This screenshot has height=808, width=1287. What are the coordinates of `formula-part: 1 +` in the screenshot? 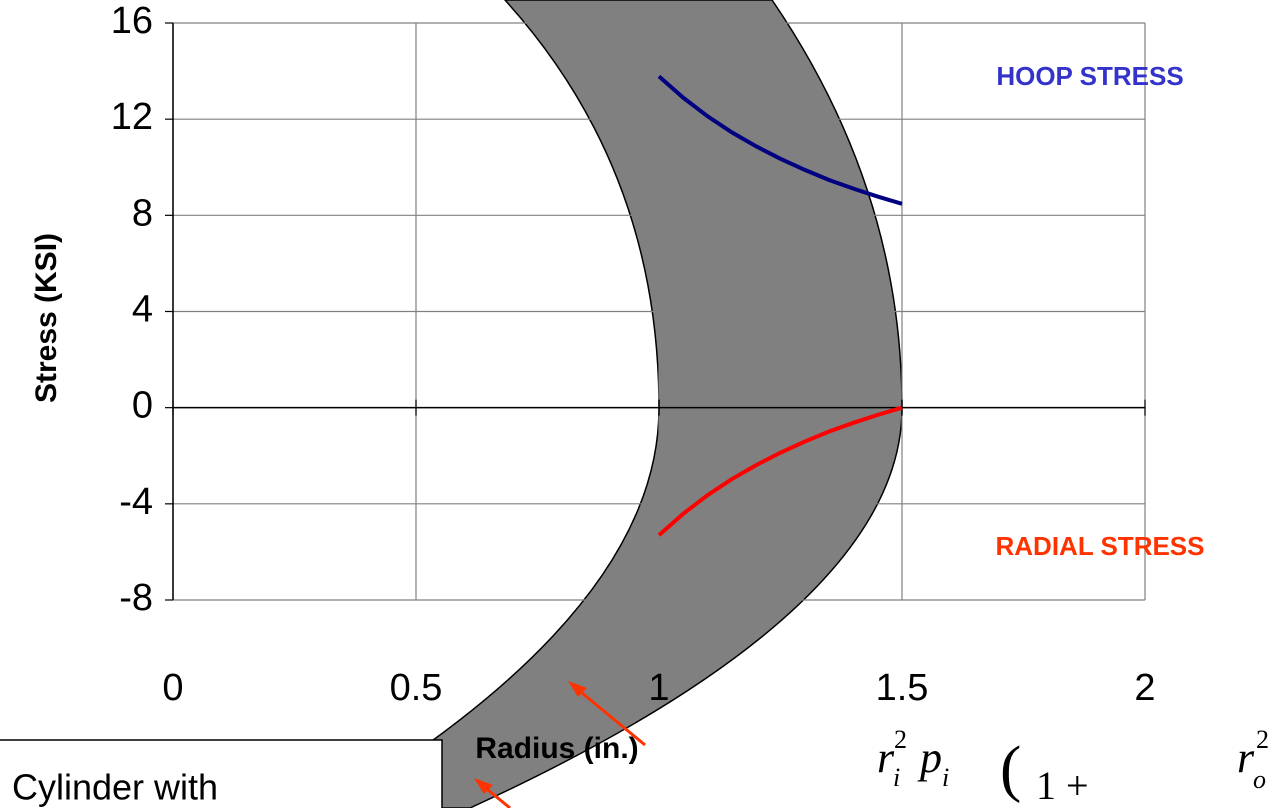 It's located at (1062, 785).